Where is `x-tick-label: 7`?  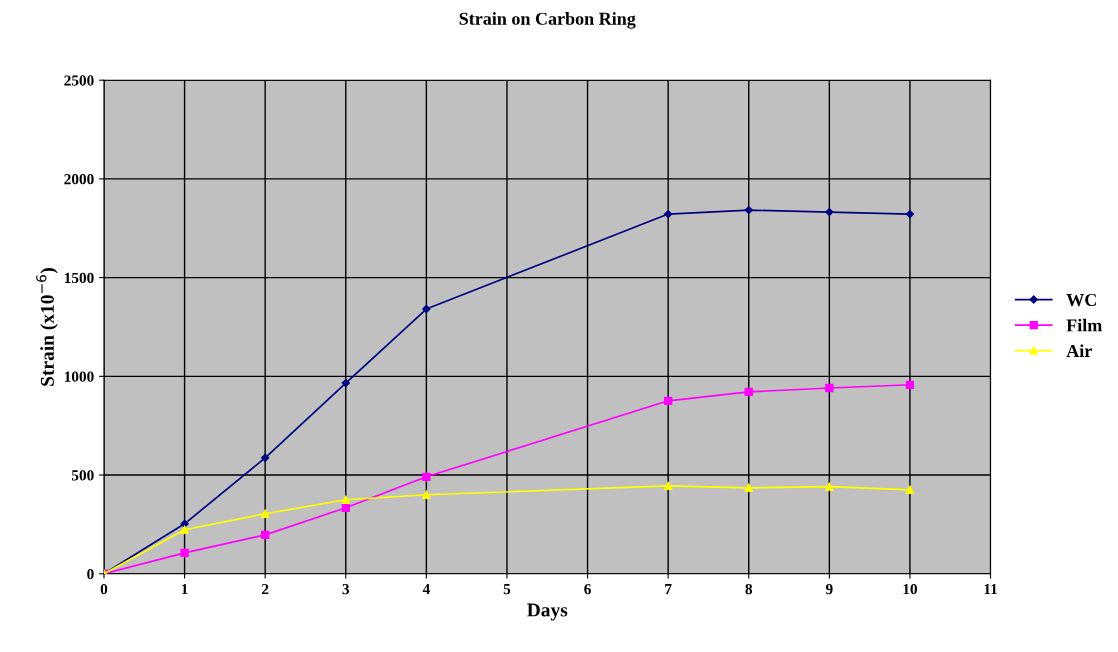 x-tick-label: 7 is located at coordinates (668, 589).